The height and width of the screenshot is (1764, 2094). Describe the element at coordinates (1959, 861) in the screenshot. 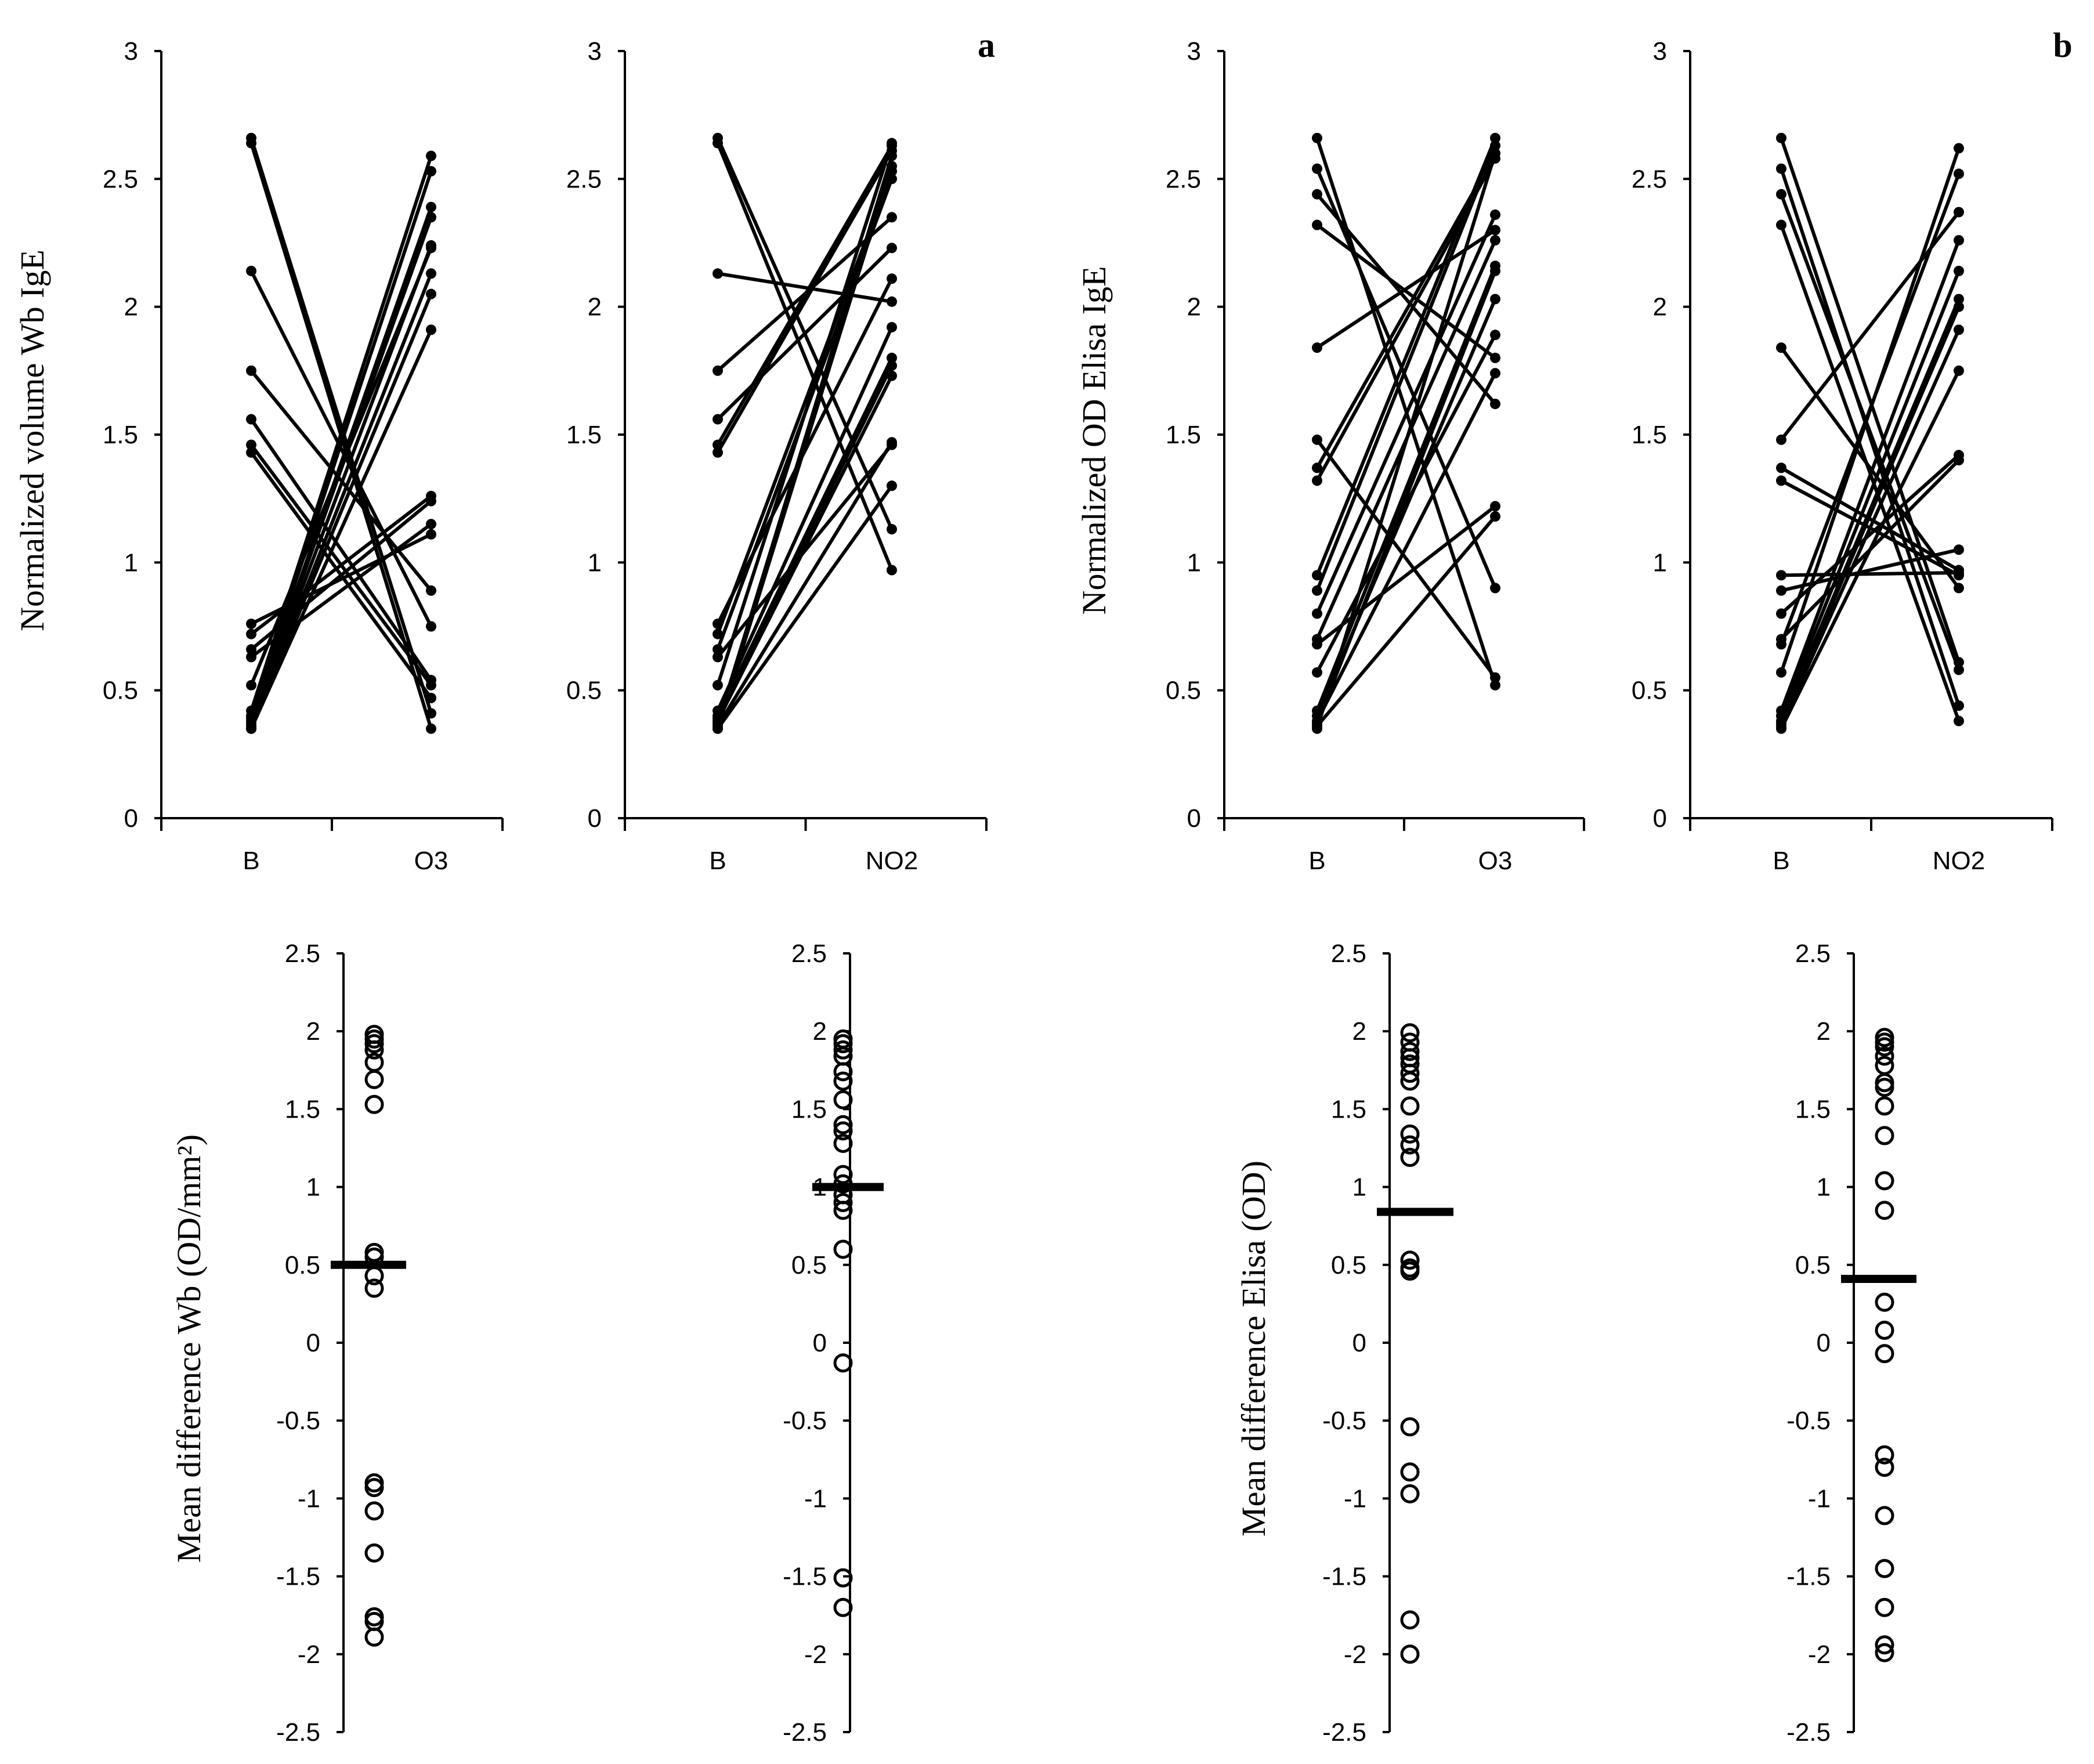

I see `x-category-label: NO2` at that location.